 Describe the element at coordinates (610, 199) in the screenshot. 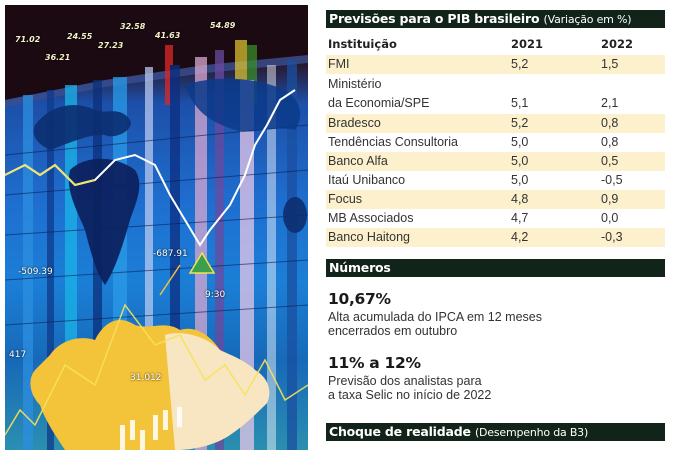

I see `row-2022: 0,9` at that location.